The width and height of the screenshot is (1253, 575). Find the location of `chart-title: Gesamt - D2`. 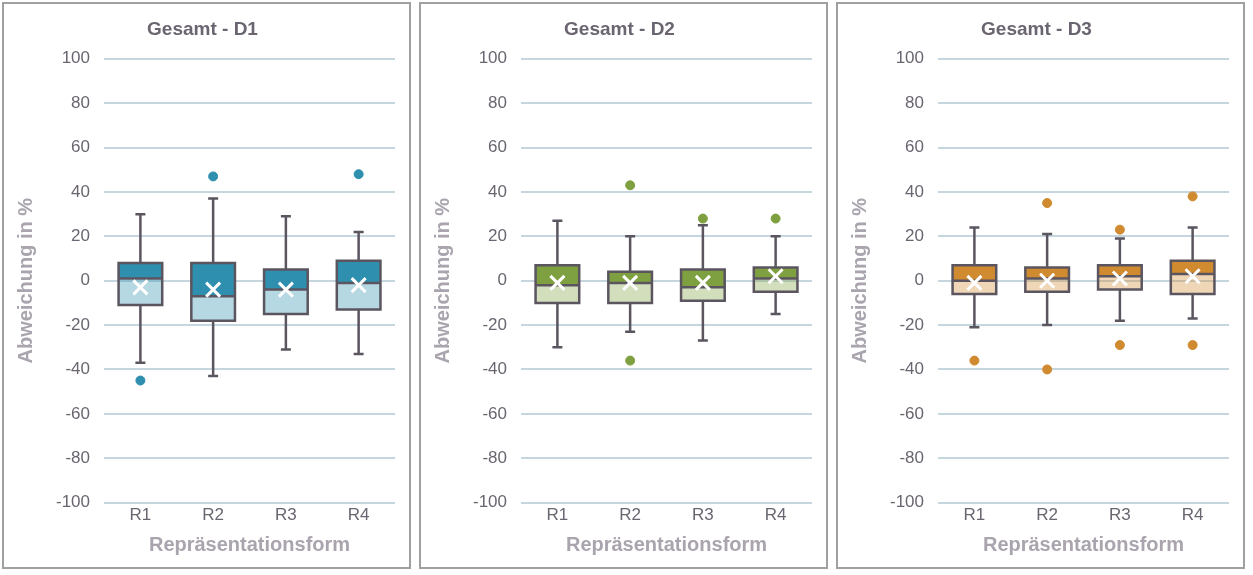

chart-title: Gesamt - D2 is located at coordinates (619, 28).